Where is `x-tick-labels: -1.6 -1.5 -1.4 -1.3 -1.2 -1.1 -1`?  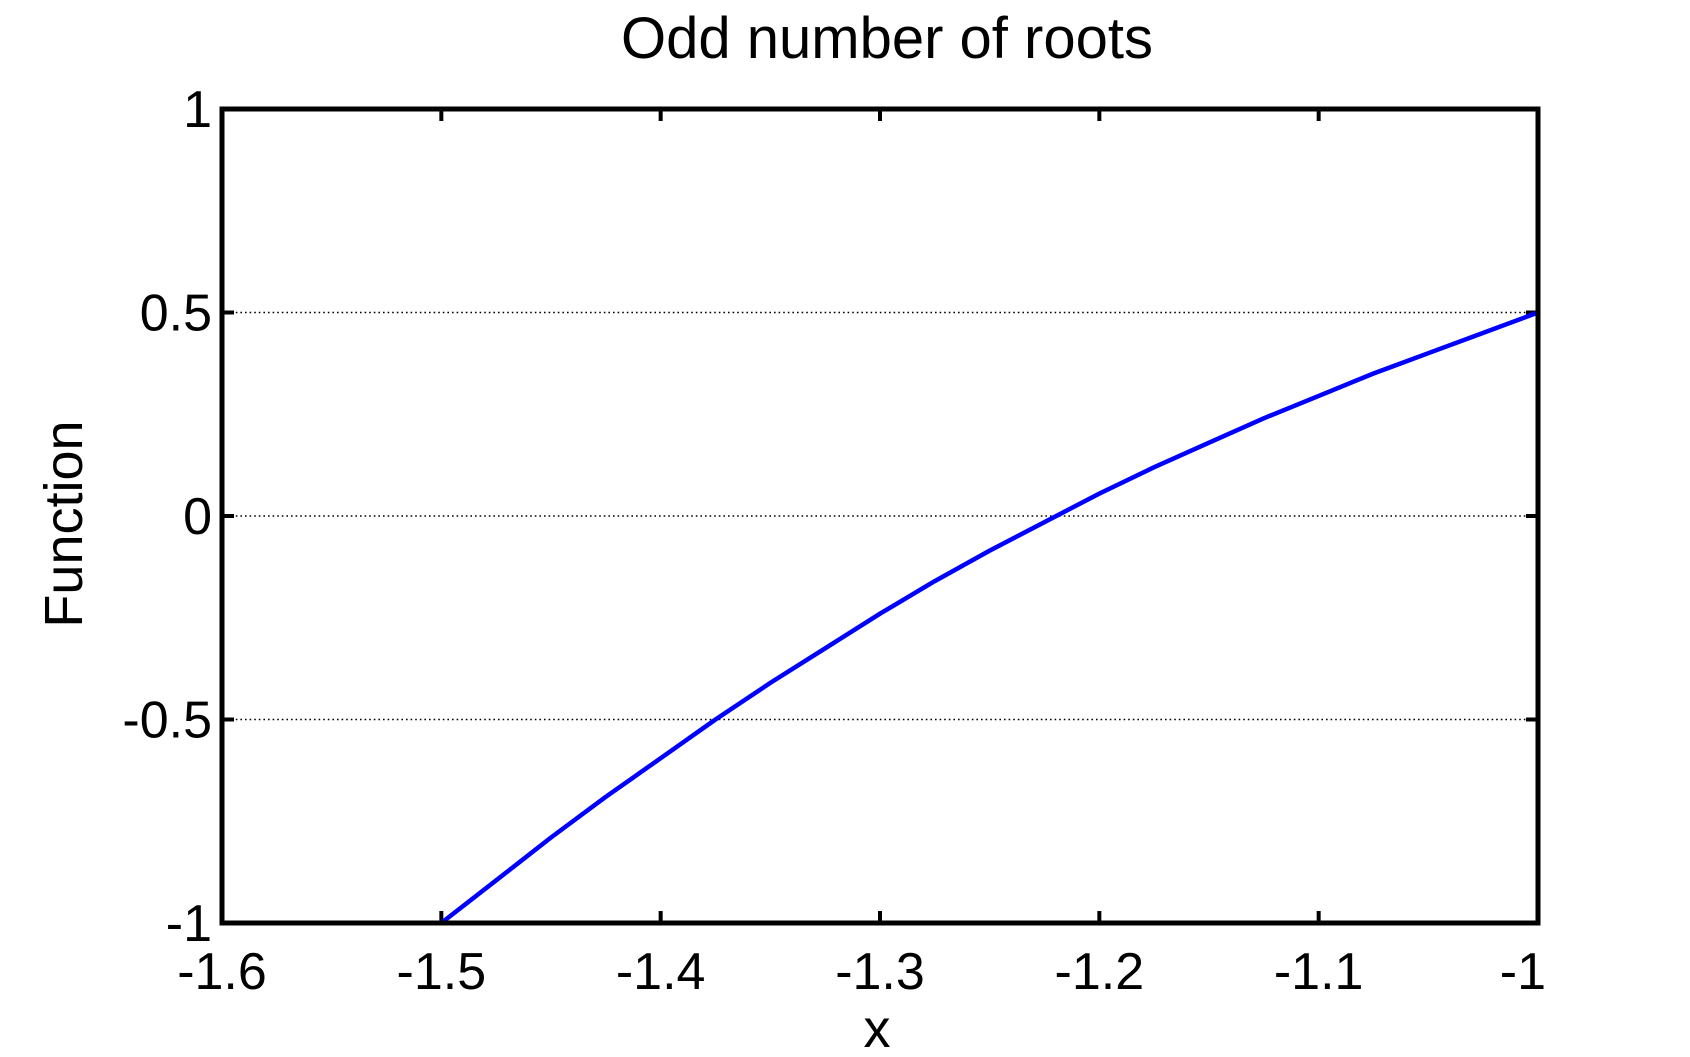 x-tick-labels: -1.6 -1.5 -1.4 -1.3 -1.2 -1.1 -1 is located at coordinates (861, 972).